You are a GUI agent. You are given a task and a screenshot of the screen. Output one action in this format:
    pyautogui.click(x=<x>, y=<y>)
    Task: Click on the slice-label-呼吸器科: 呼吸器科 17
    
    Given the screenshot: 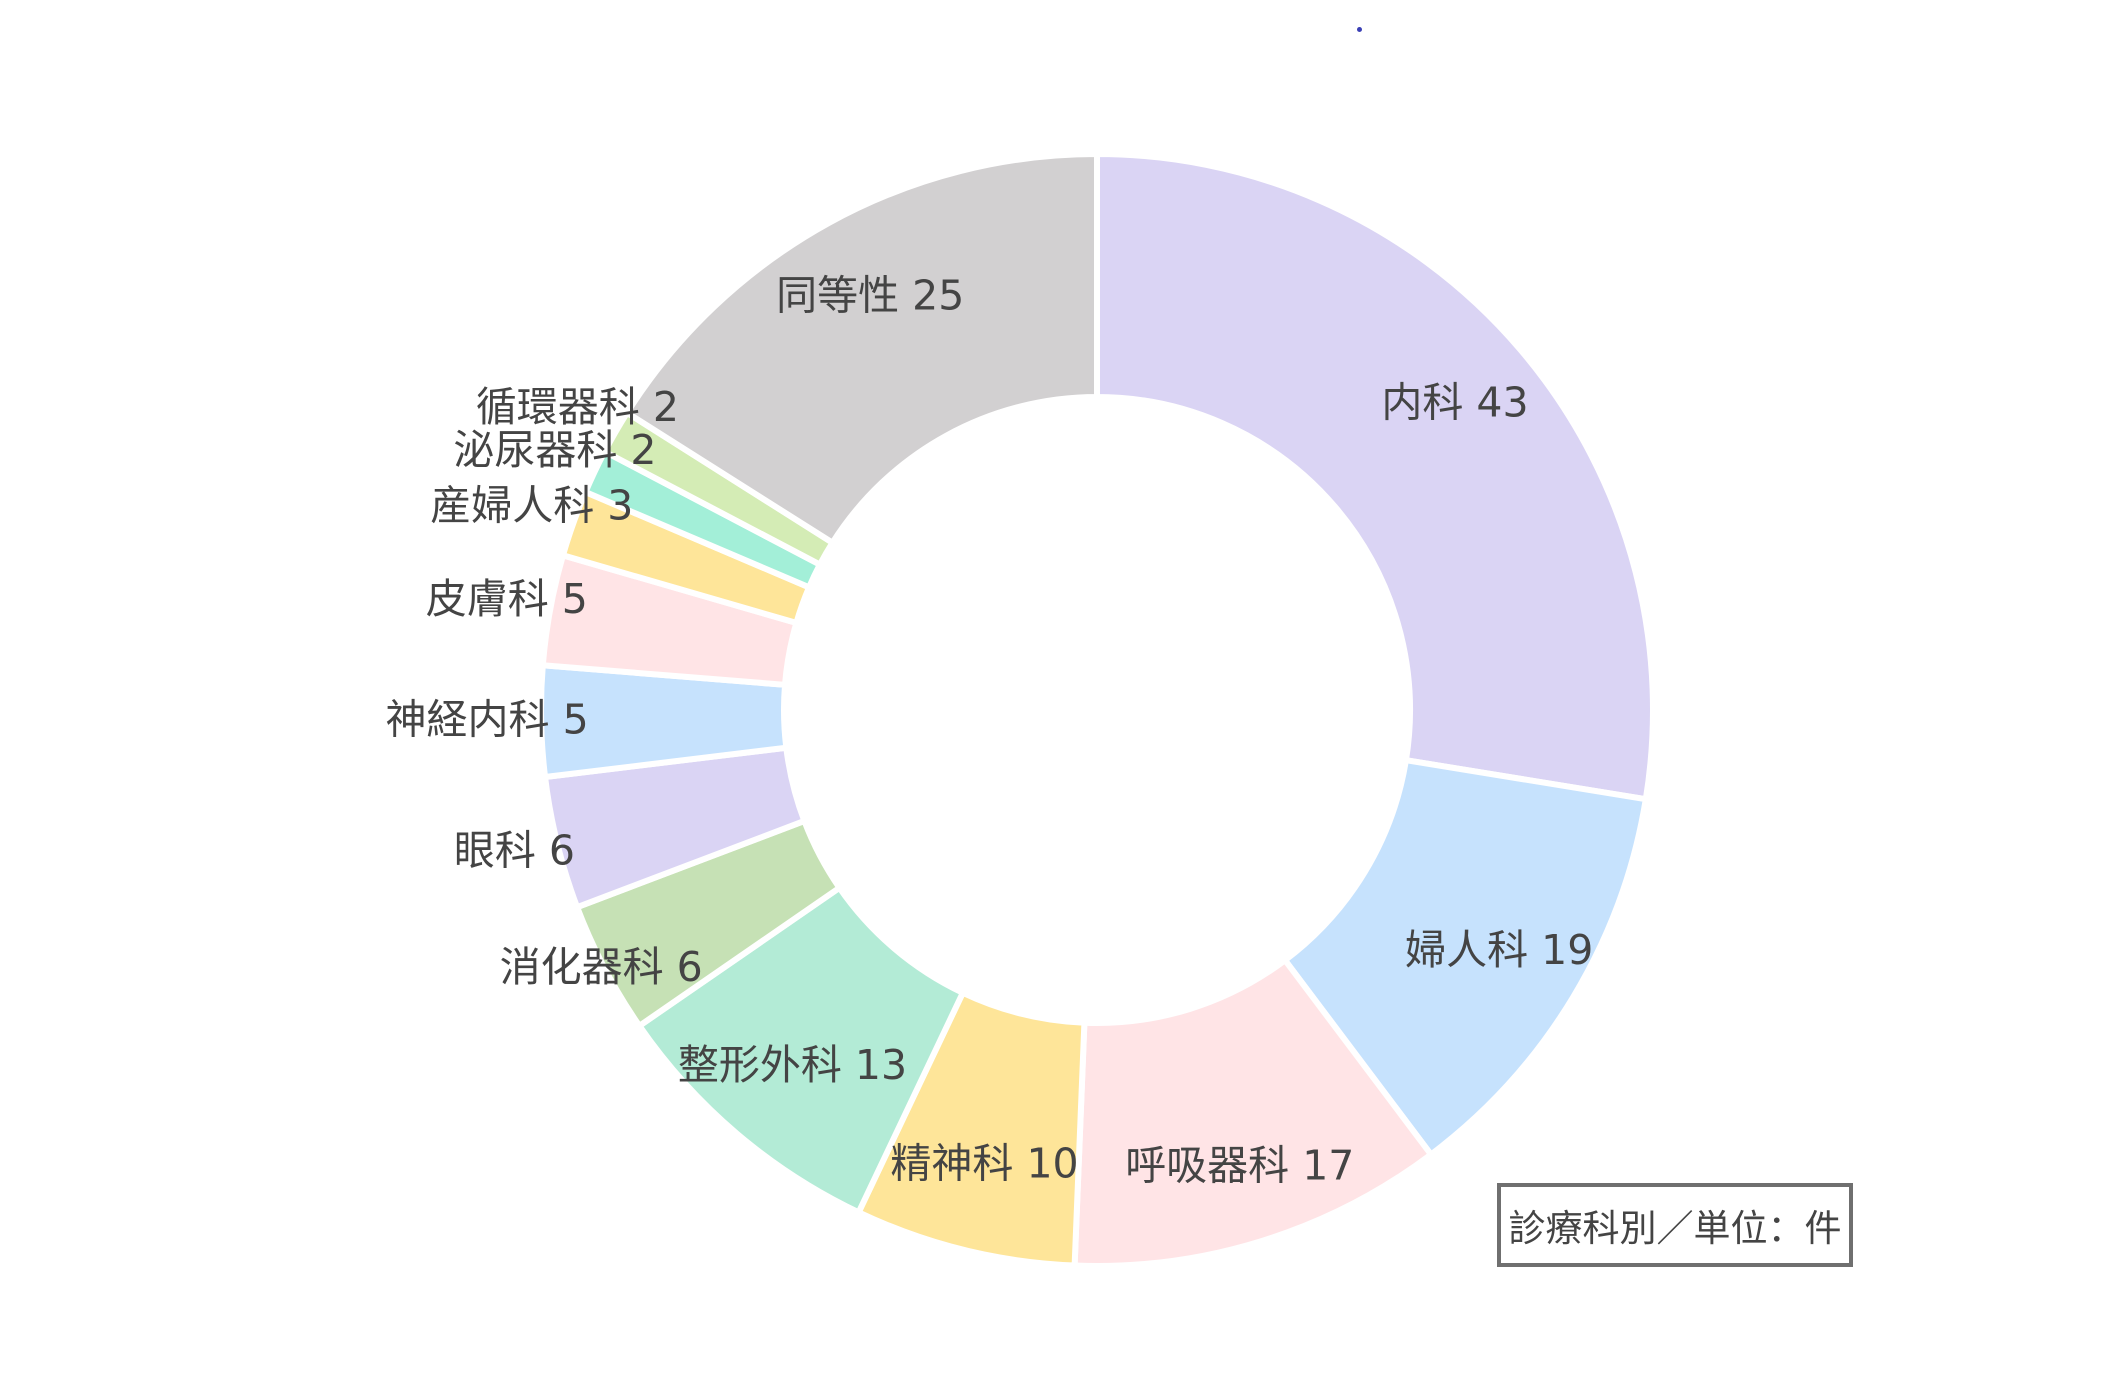 What is the action you would take?
    pyautogui.click(x=1239, y=1165)
    